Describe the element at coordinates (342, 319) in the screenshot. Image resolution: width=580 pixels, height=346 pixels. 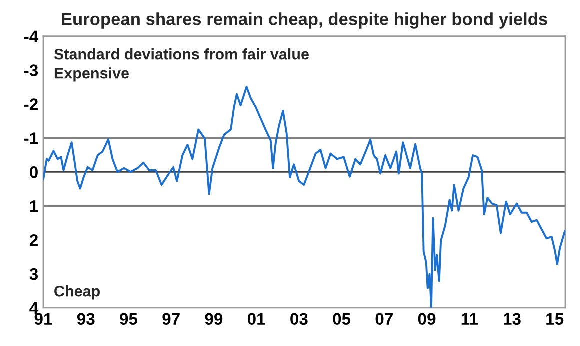
I see `x-tick-label: 05` at that location.